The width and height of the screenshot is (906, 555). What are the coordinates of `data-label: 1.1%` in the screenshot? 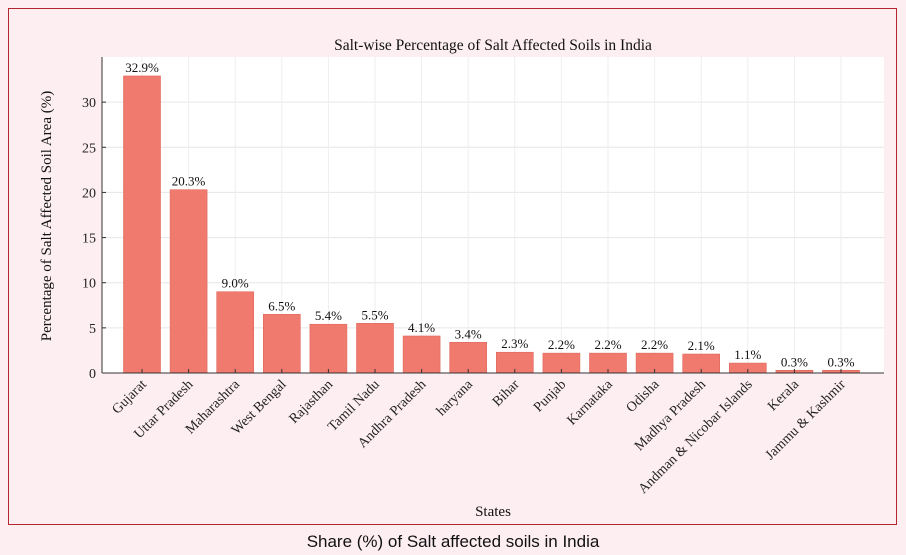 It's located at (747, 354).